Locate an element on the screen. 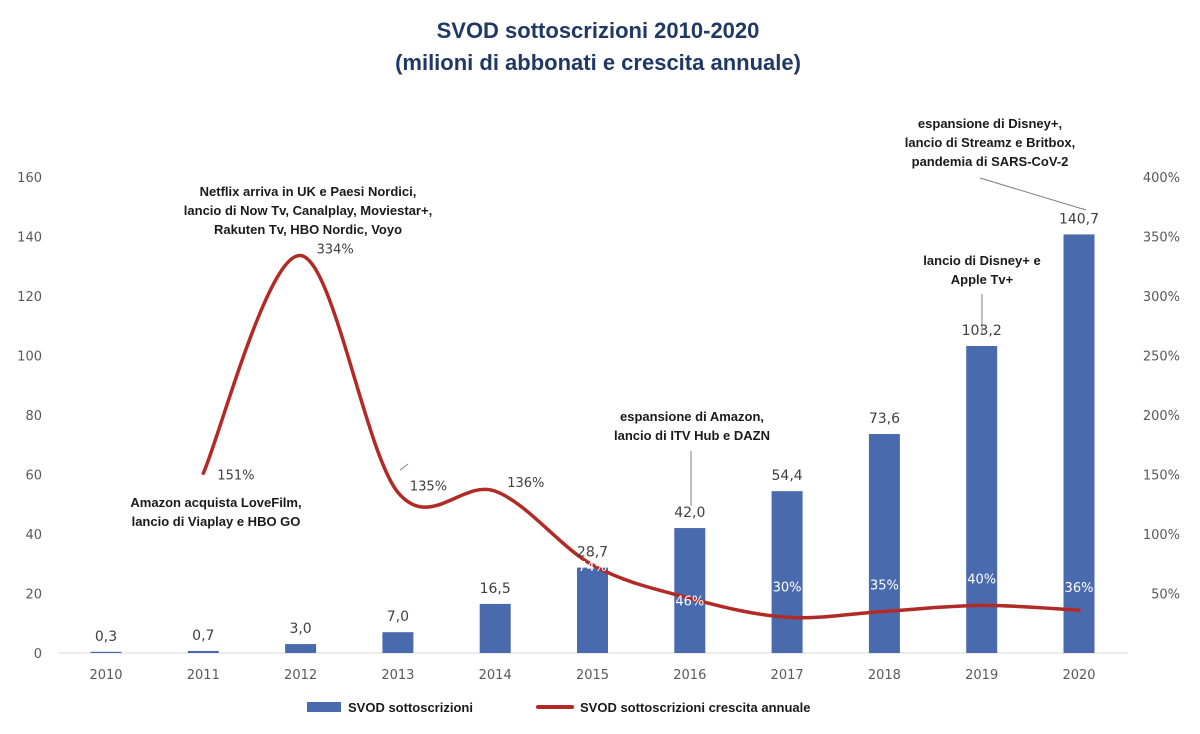 This screenshot has width=1200, height=734. growth-value-label: 36% is located at coordinates (1079, 588).